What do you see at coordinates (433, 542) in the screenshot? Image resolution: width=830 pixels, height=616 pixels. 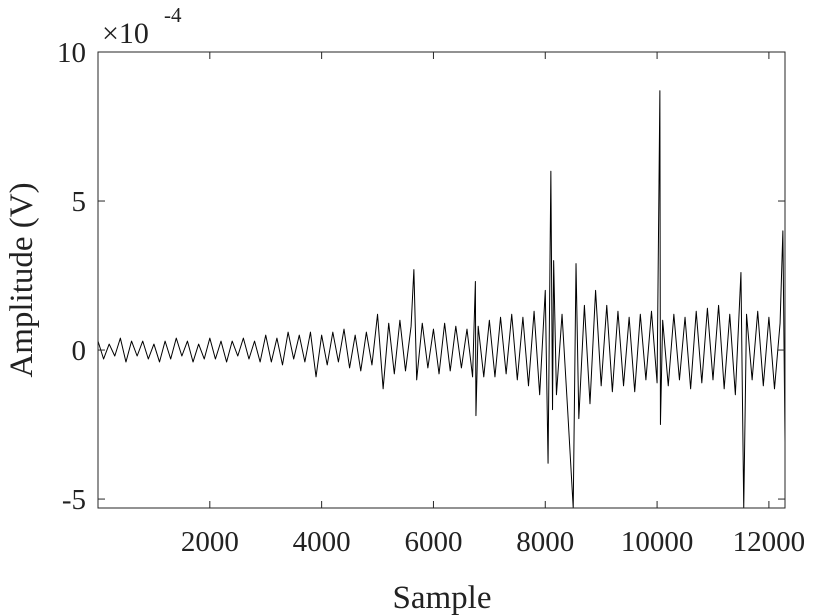 I see `x-tick-label: 6000` at bounding box center [433, 542].